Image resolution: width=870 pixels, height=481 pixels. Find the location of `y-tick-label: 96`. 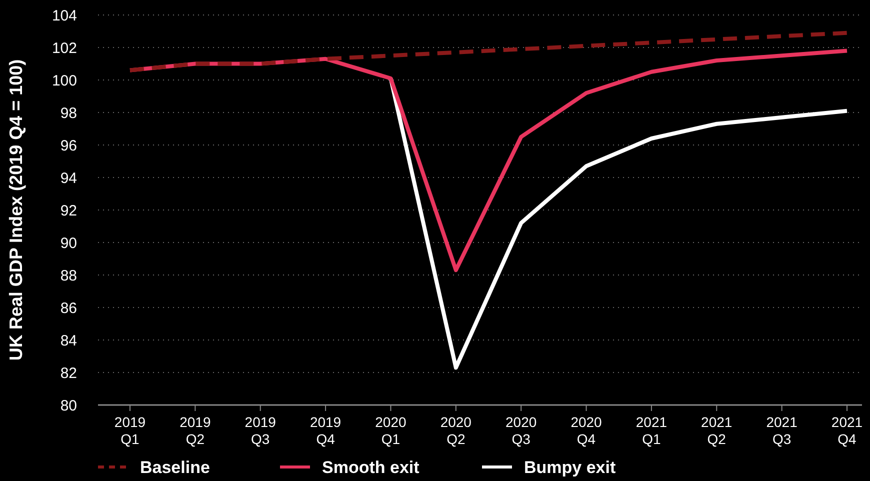

y-tick-label: 96 is located at coordinates (68, 145).